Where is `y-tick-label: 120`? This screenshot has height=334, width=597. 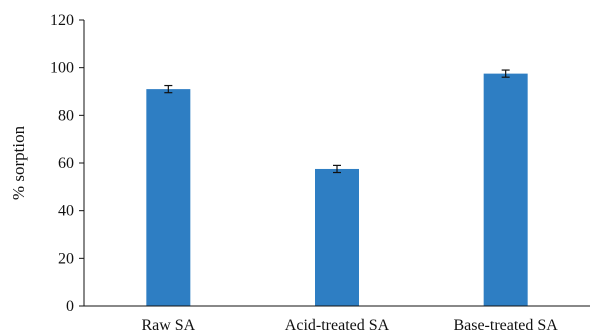 y-tick-label: 120 is located at coordinates (62, 20).